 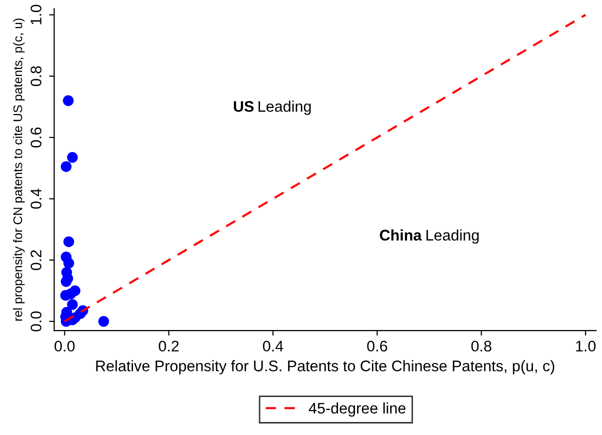 I want to click on x-tick-label: 1.0, so click(x=586, y=346).